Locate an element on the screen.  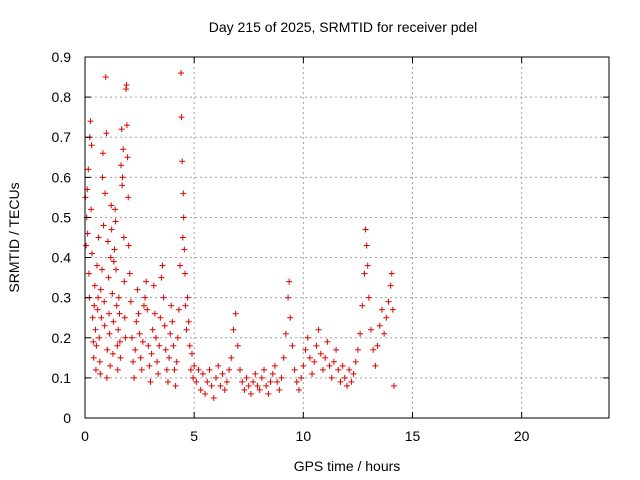
y-tick-label: 0.2 is located at coordinates (62, 338).